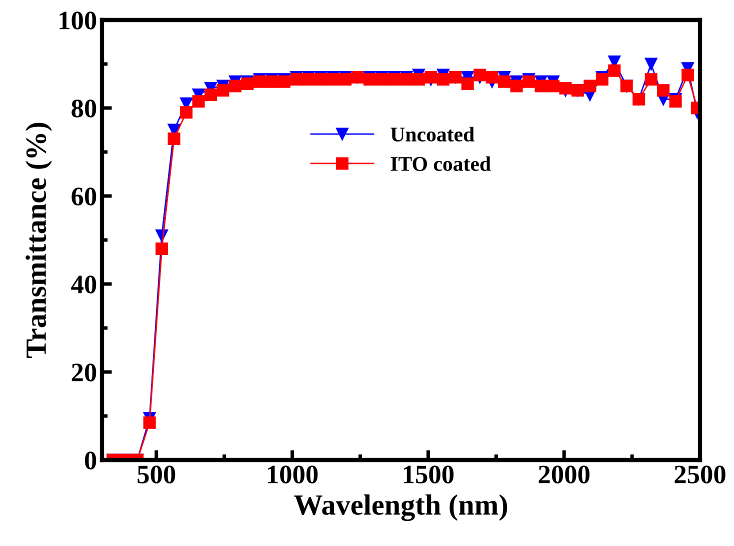 Image resolution: width=734 pixels, height=546 pixels. Describe the element at coordinates (157, 475) in the screenshot. I see `x-tick-label: 500` at that location.